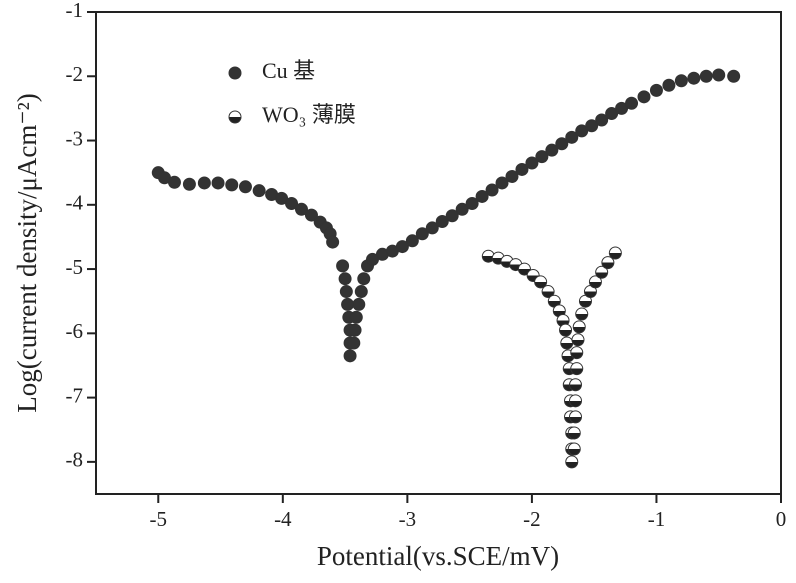  I want to click on x-tick-label: -5, so click(159, 519).